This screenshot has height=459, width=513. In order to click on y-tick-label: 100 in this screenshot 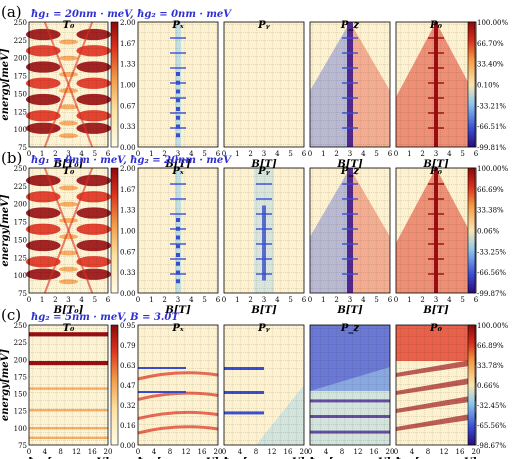, I will do `click(20, 130)`.